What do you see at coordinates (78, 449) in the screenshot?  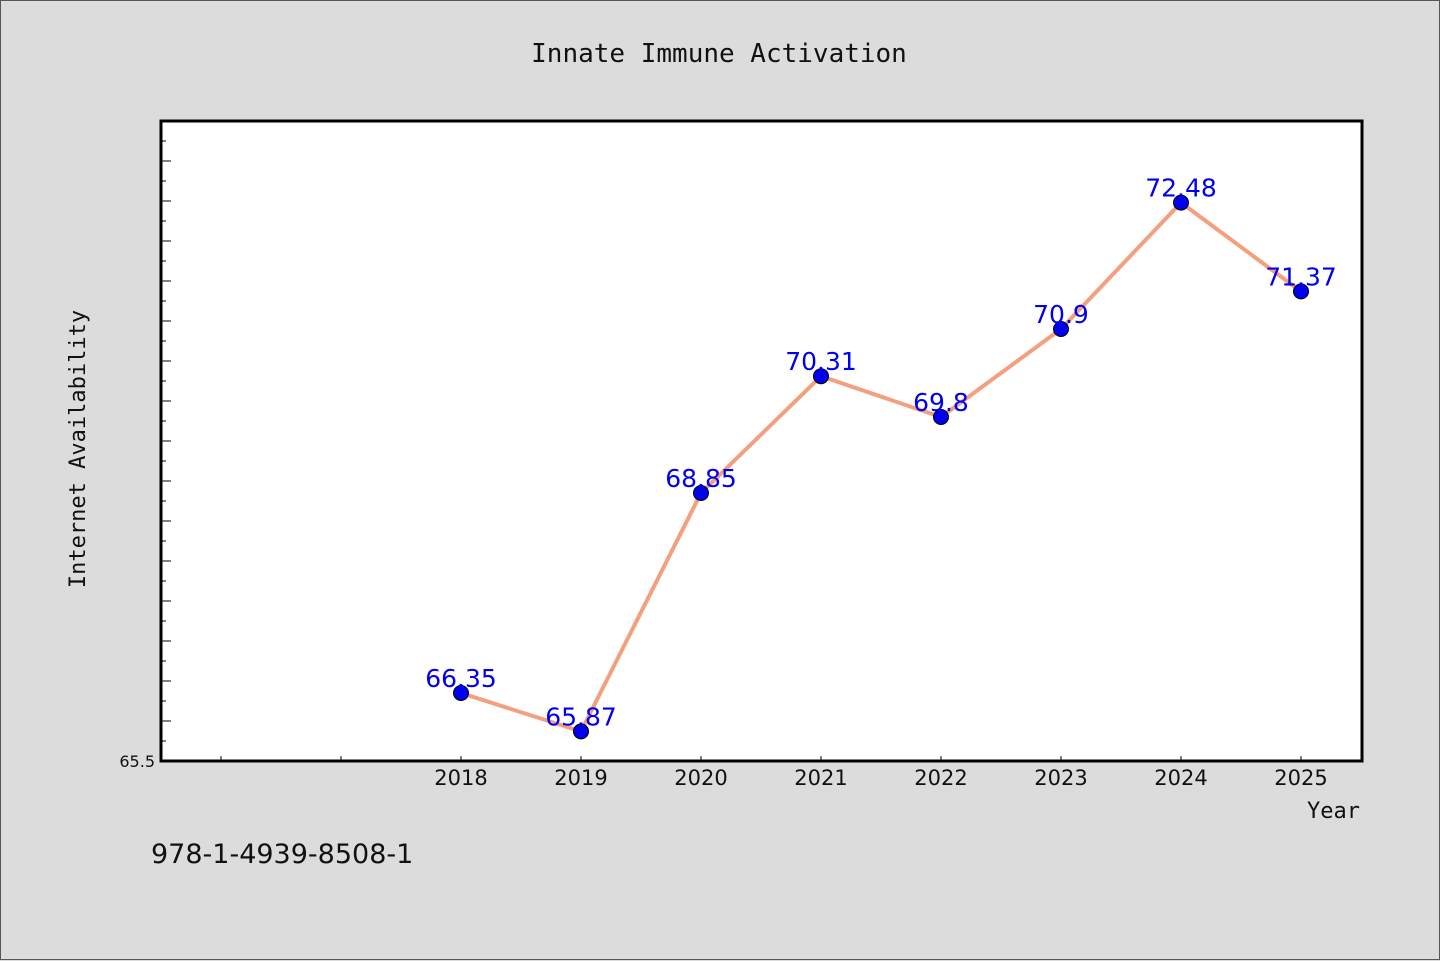 I see `y-axis-label: Internet Availability` at bounding box center [78, 449].